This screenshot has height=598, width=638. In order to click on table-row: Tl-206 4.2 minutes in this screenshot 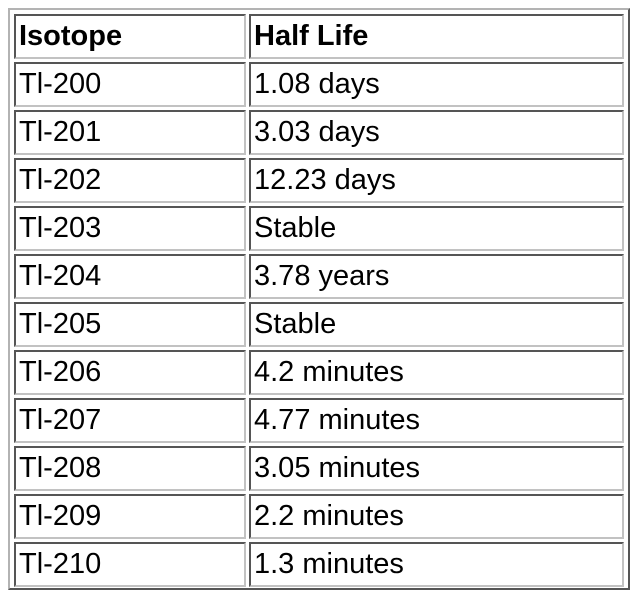, I will do `click(319, 372)`.